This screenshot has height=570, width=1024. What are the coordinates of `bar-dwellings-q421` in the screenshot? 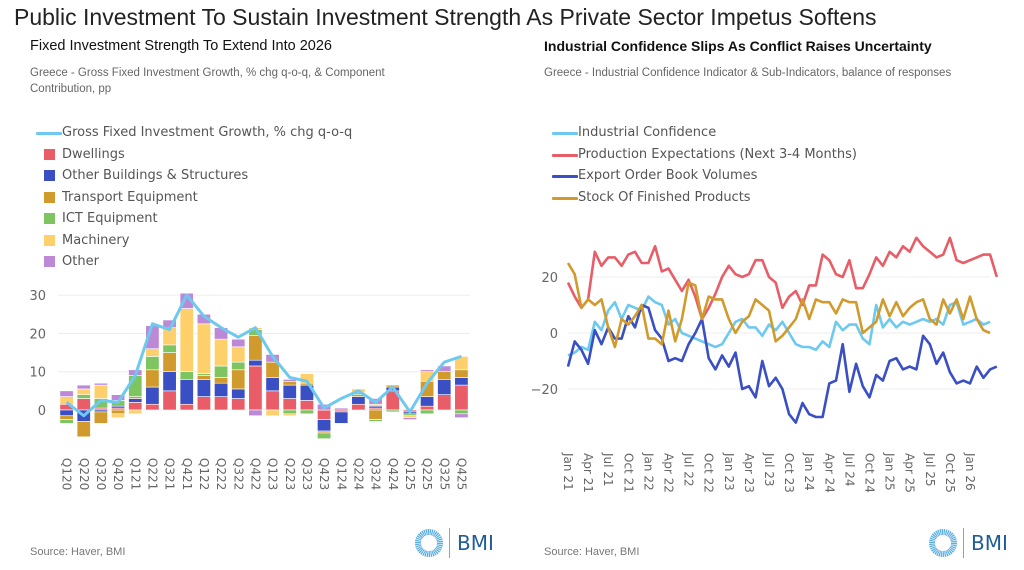 It's located at (186, 407).